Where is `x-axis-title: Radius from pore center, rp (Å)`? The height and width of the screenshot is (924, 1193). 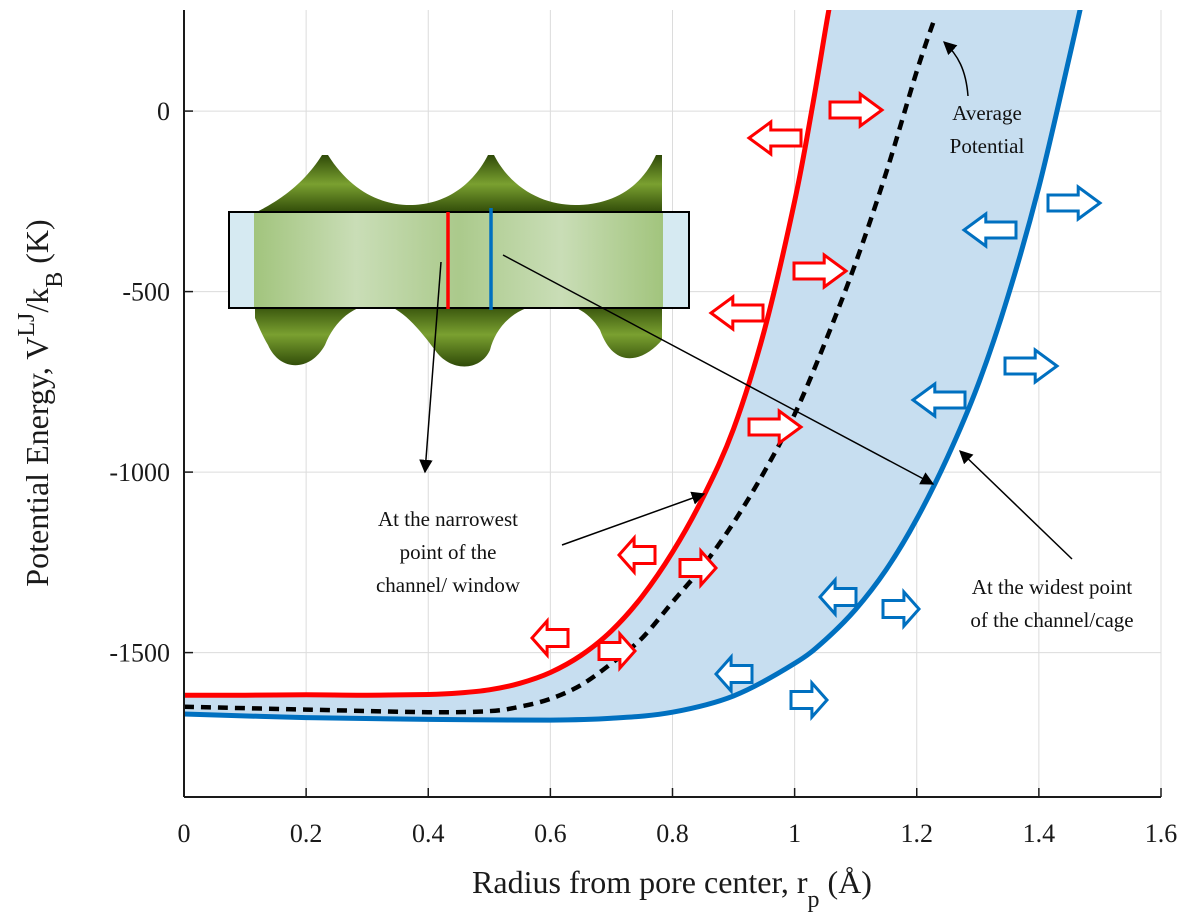
x-axis-title: Radius from pore center, rp (Å) is located at coordinates (672, 888).